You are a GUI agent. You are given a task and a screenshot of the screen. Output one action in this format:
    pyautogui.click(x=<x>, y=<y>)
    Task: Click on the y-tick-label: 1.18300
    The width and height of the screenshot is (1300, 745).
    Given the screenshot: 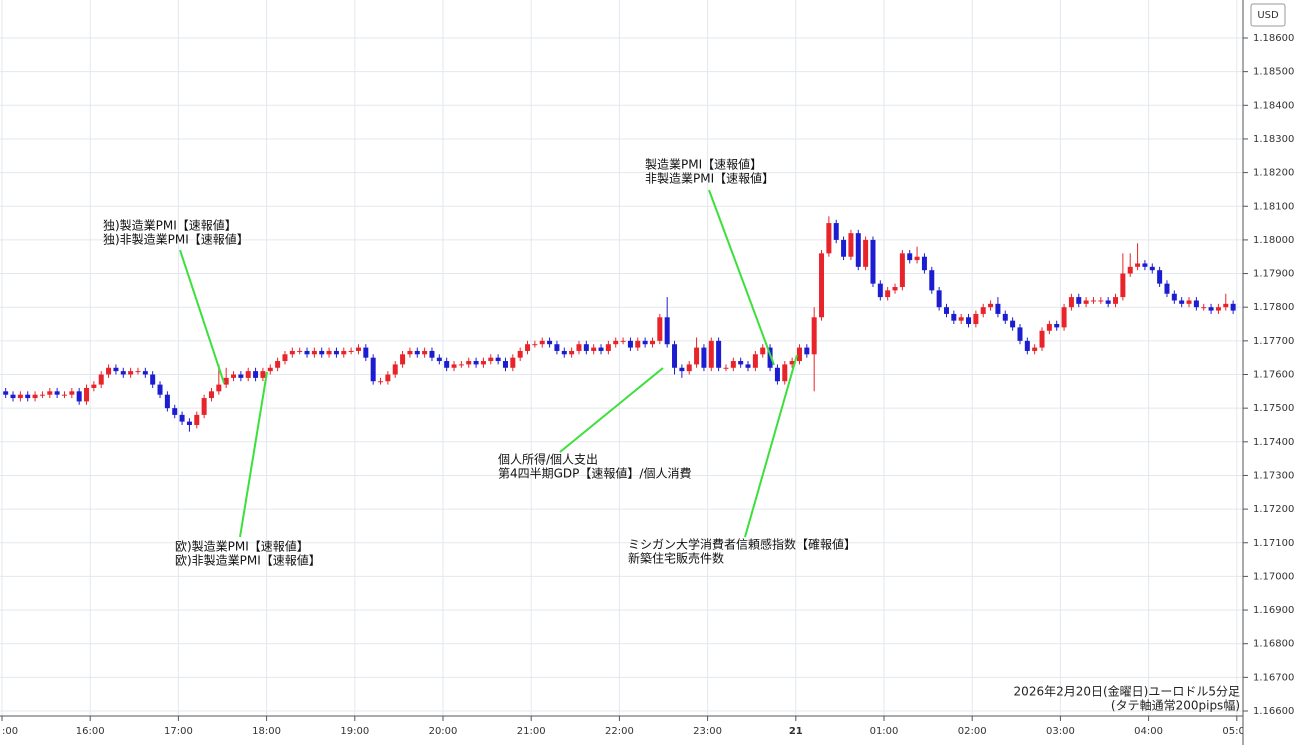 What is the action you would take?
    pyautogui.click(x=1273, y=139)
    